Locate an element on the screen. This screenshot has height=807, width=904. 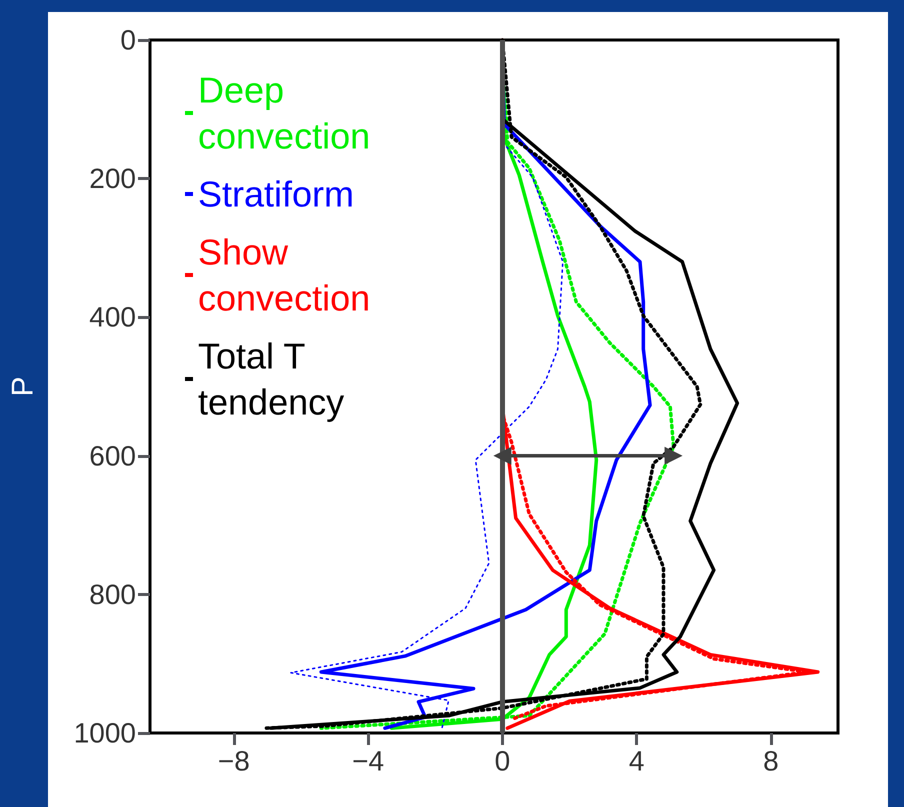
y-tick-label: 800 is located at coordinates (112, 594).